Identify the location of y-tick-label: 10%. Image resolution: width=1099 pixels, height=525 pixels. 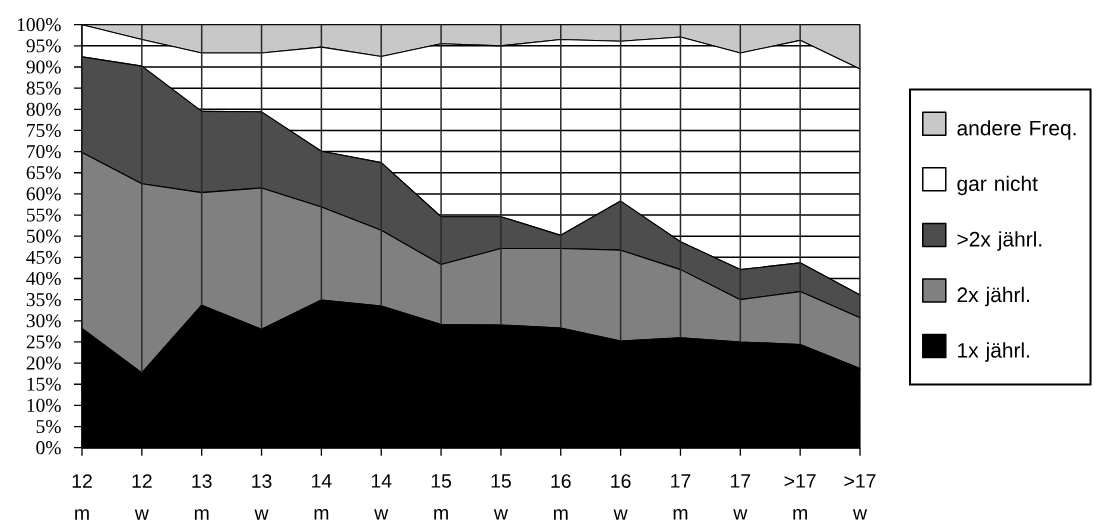
(44, 405).